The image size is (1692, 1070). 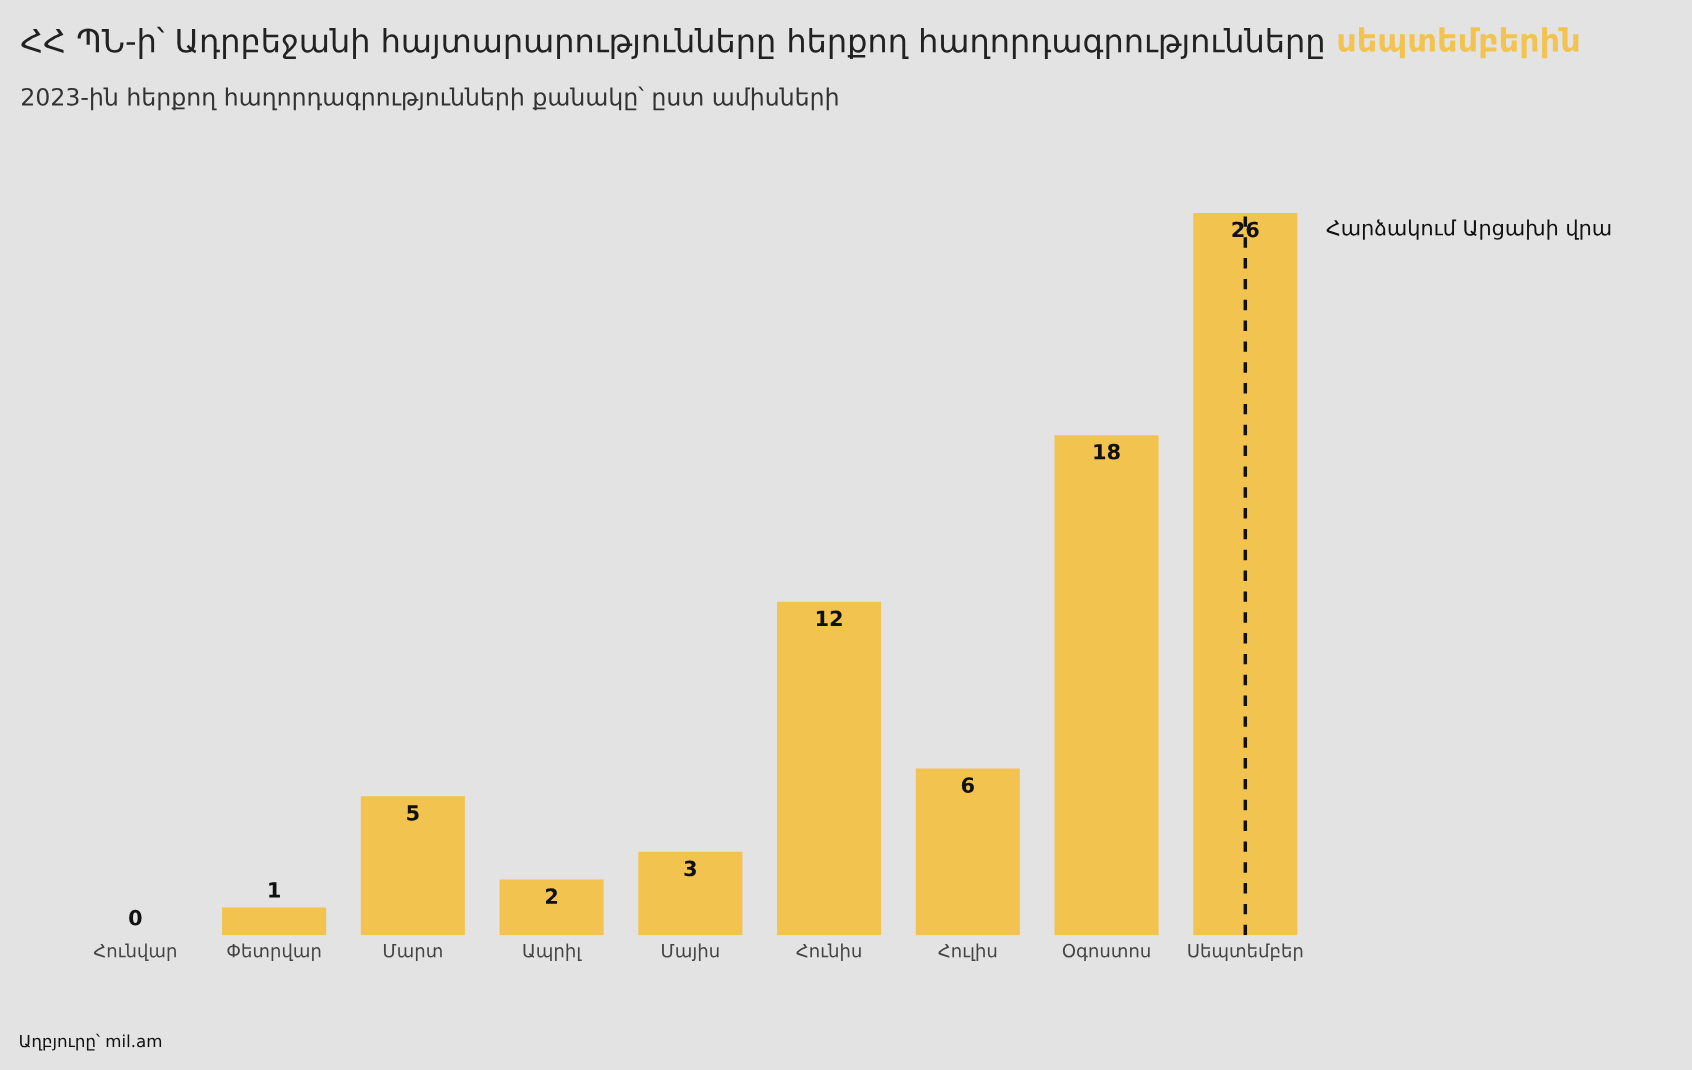 What do you see at coordinates (967, 952) in the screenshot?
I see `x-tick-label: Հուլիս` at bounding box center [967, 952].